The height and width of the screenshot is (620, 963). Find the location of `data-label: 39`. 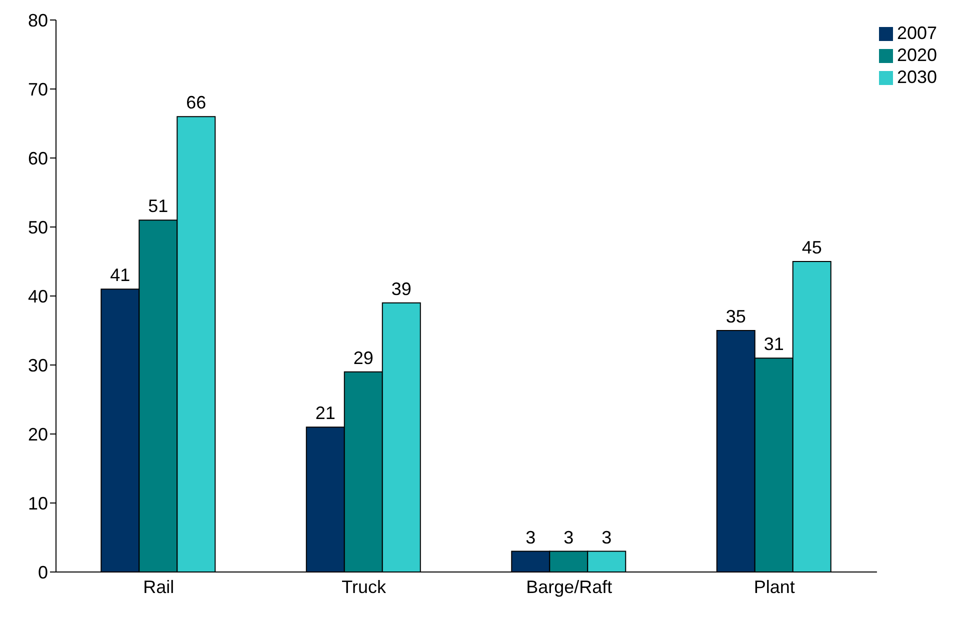

data-label: 39 is located at coordinates (401, 288).